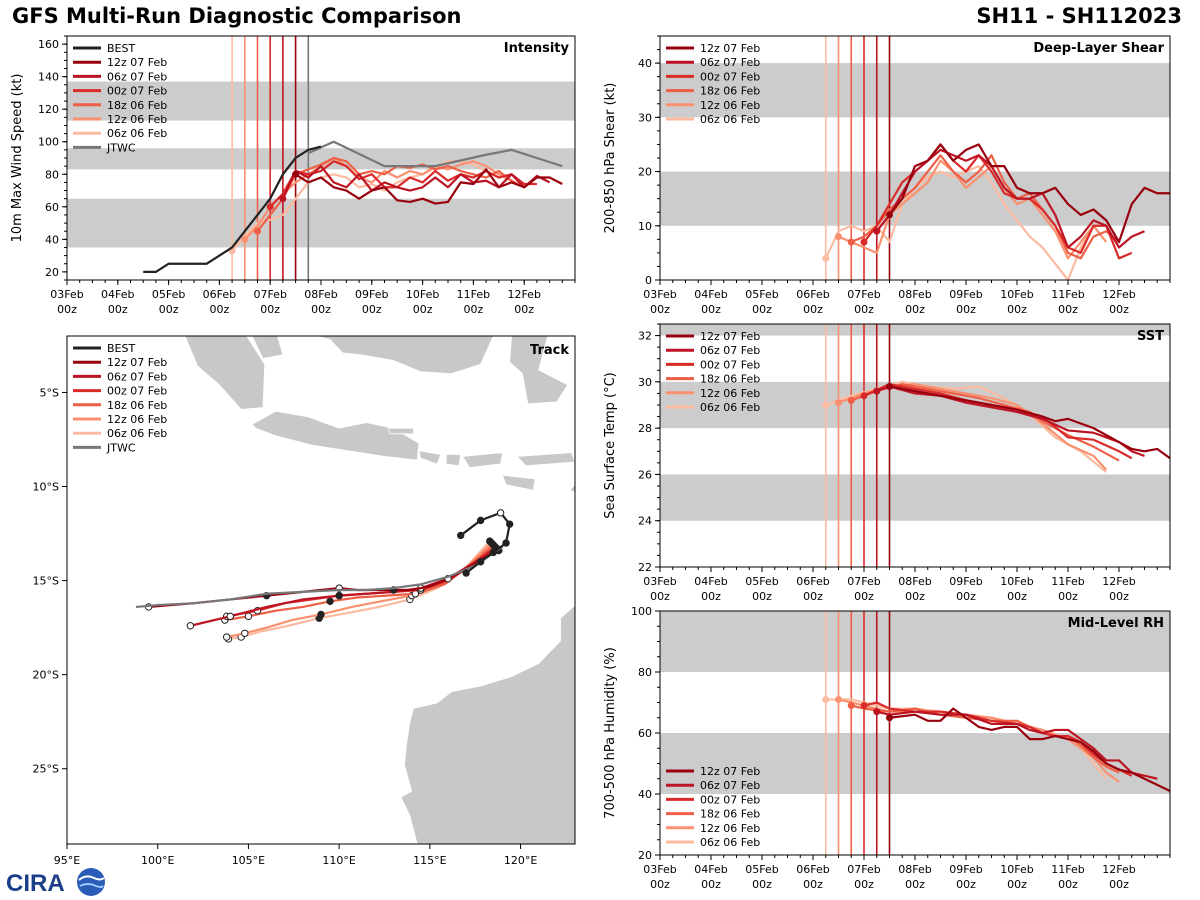 This screenshot has height=900, width=1200. What do you see at coordinates (645, 474) in the screenshot?
I see `sst-ytick-label: 26` at bounding box center [645, 474].